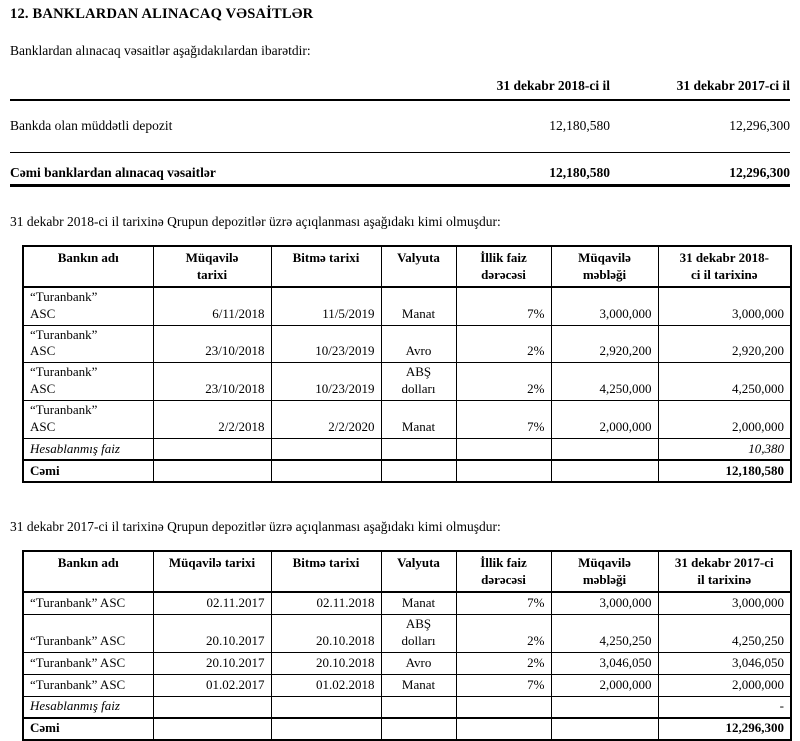 The height and width of the screenshot is (741, 800). Describe the element at coordinates (326, 633) in the screenshot. I see `end-date-cell: 20.10.2018` at that location.